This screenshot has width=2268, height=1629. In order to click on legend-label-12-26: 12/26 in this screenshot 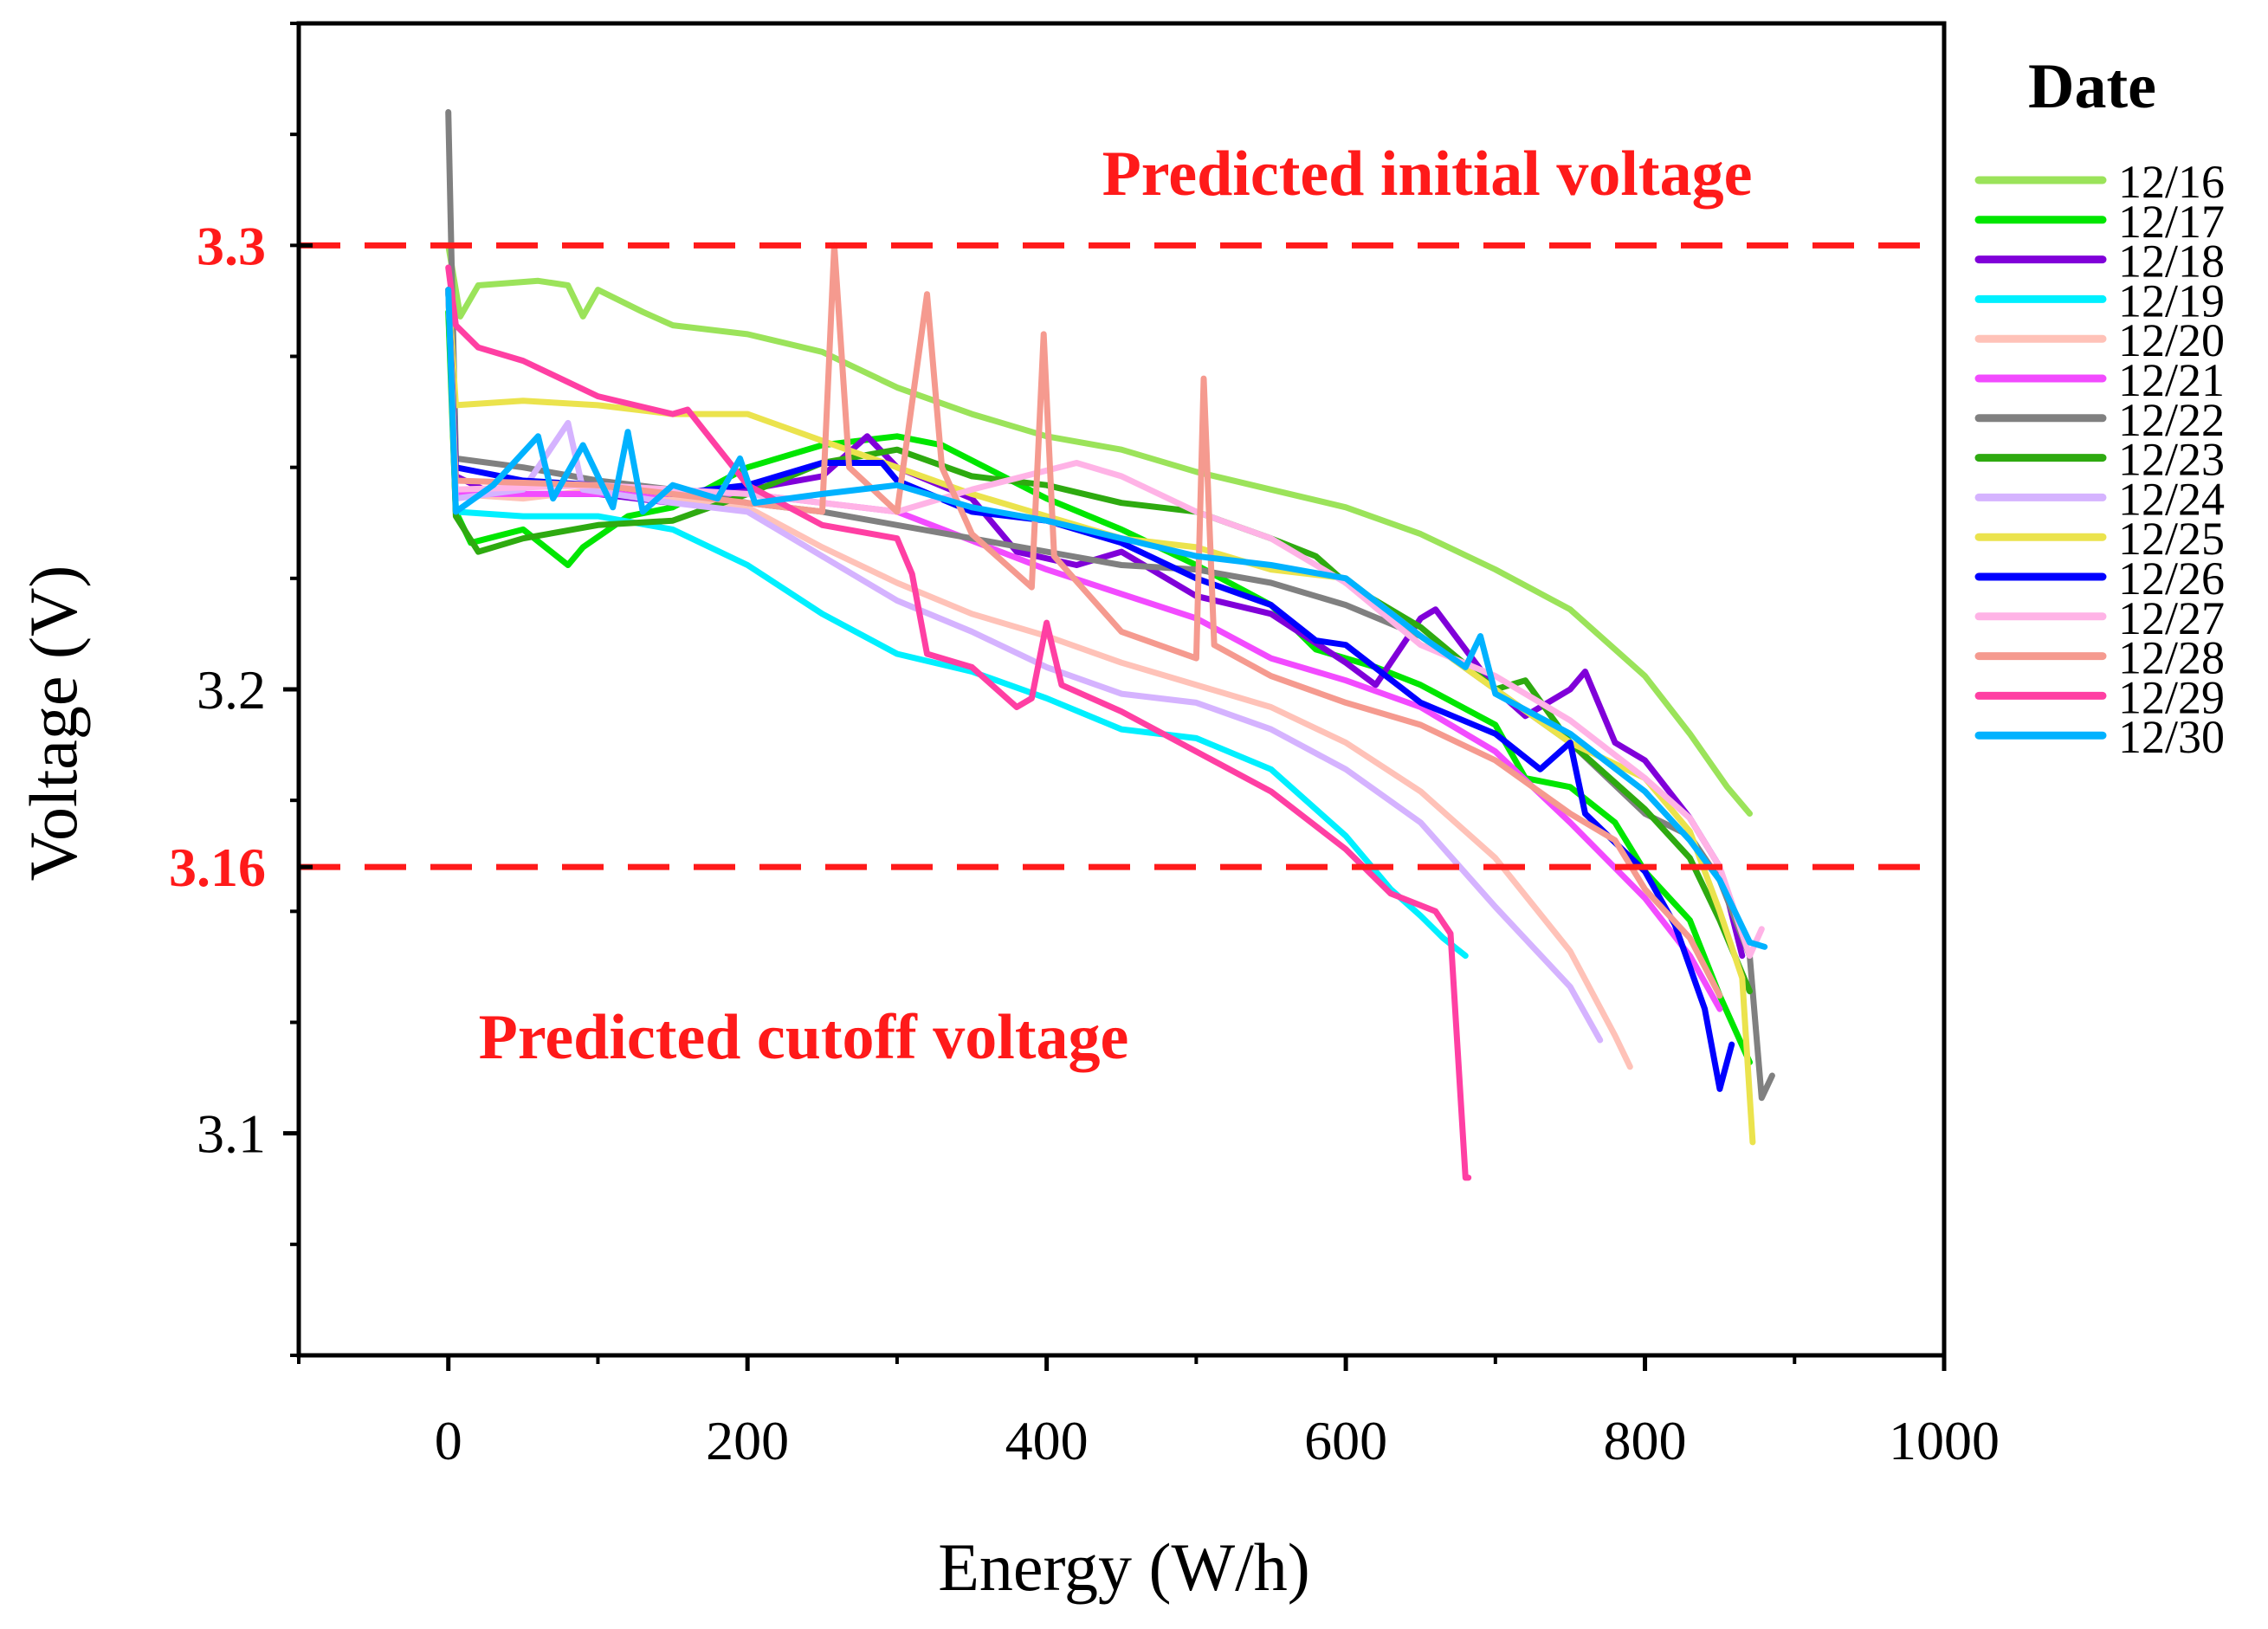, I will do `click(2171, 578)`.